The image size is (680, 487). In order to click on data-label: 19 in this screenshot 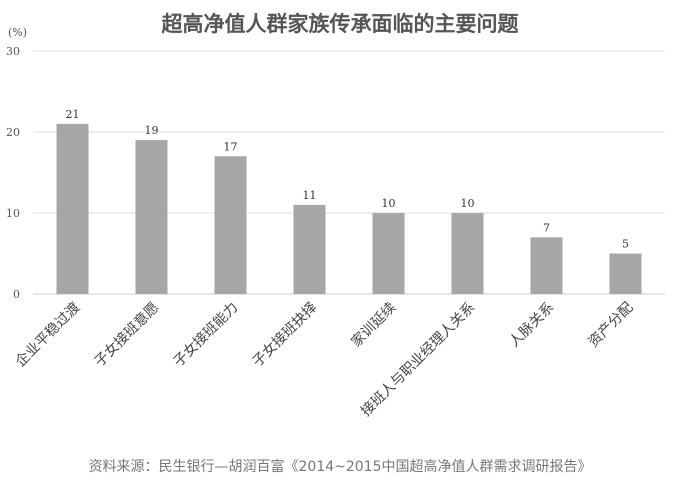, I will do `click(152, 130)`.